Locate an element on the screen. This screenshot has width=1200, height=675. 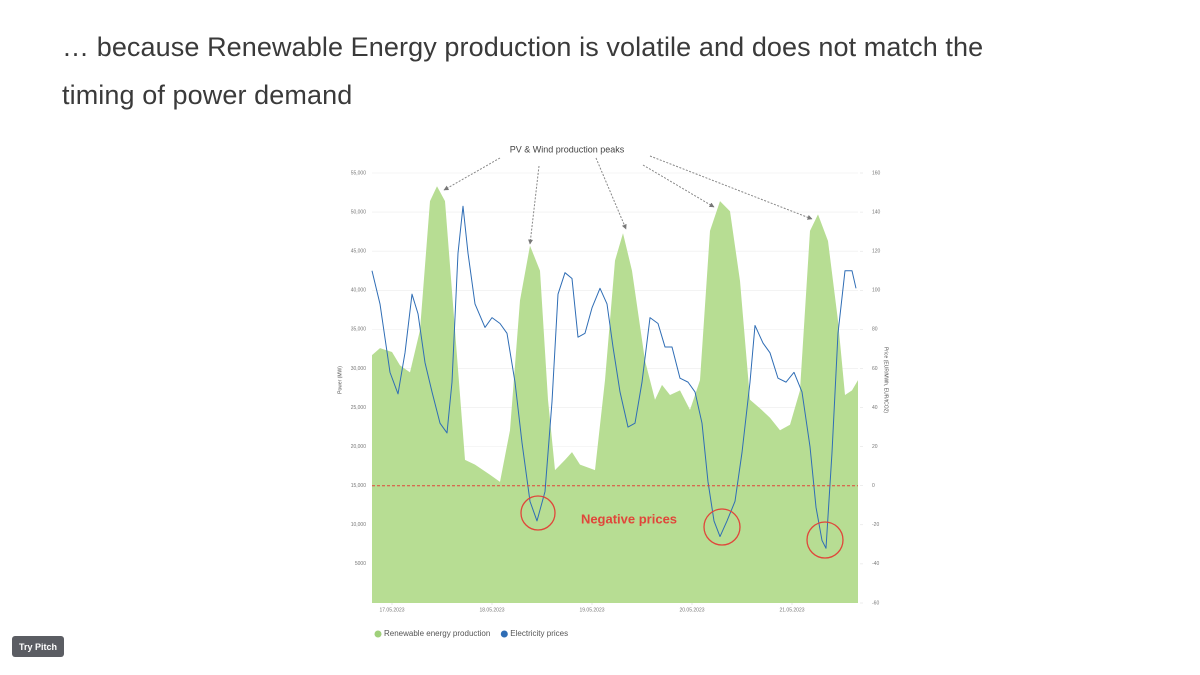
x-tick-label: 18.05.2023 is located at coordinates (491, 610).